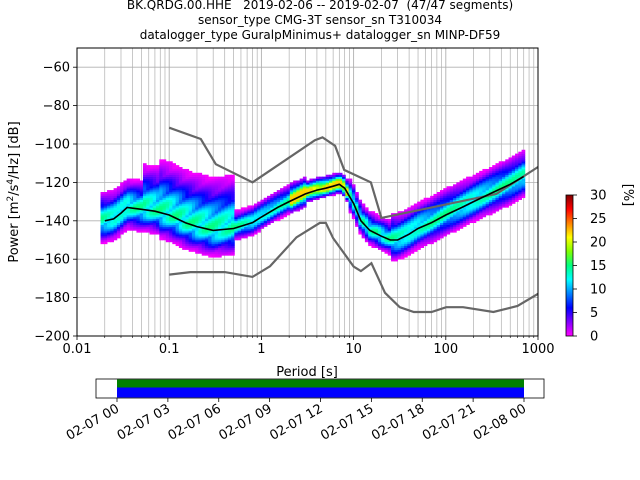 Image resolution: width=640 pixels, height=480 pixels. What do you see at coordinates (307, 372) in the screenshot?
I see `x-axis-label: Period [s]` at bounding box center [307, 372].